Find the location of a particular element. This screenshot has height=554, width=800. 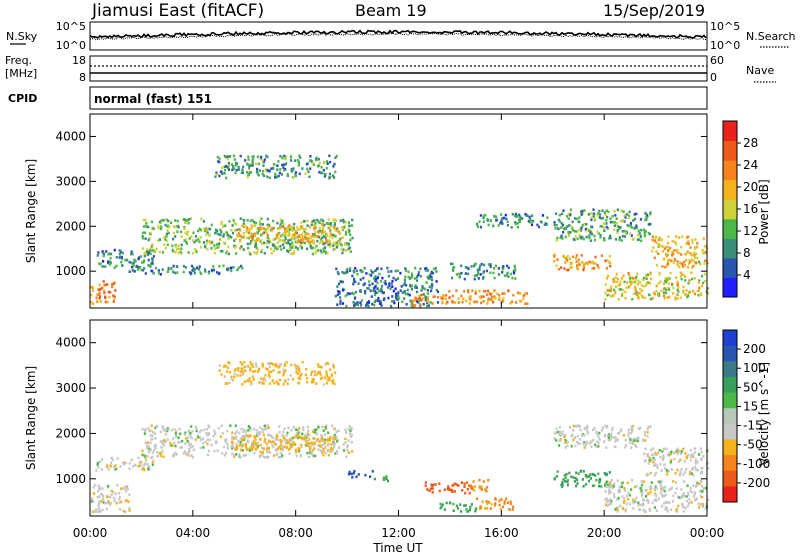

power-colorbar-label: 16 is located at coordinates (750, 209).